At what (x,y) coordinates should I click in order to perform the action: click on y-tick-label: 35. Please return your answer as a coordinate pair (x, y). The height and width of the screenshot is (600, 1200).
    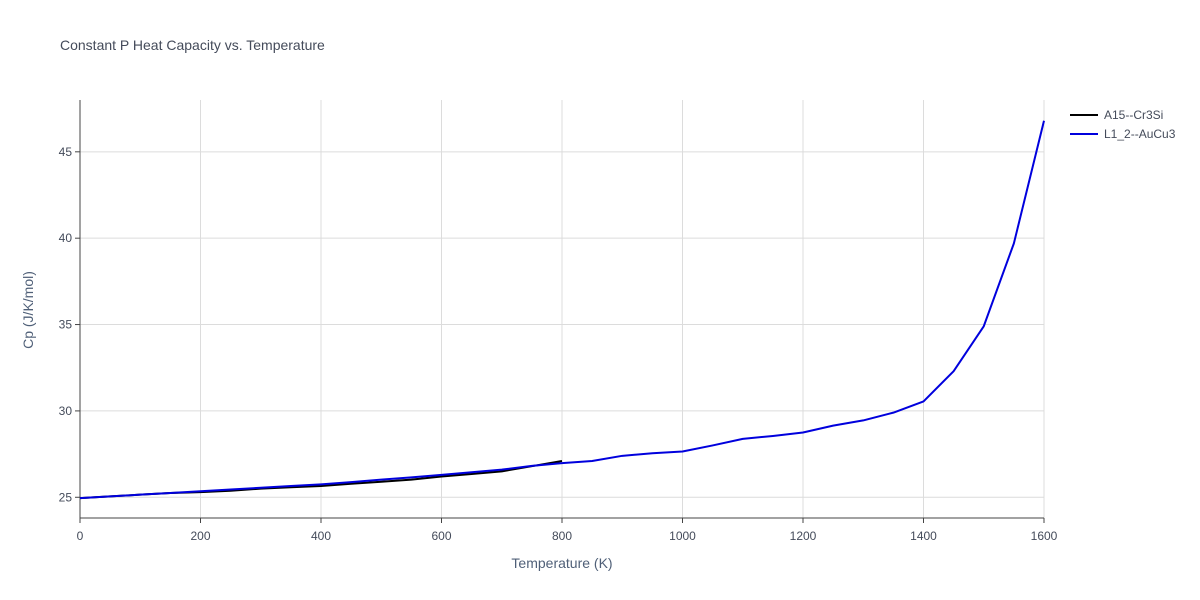
    Looking at the image, I should click on (66, 325).